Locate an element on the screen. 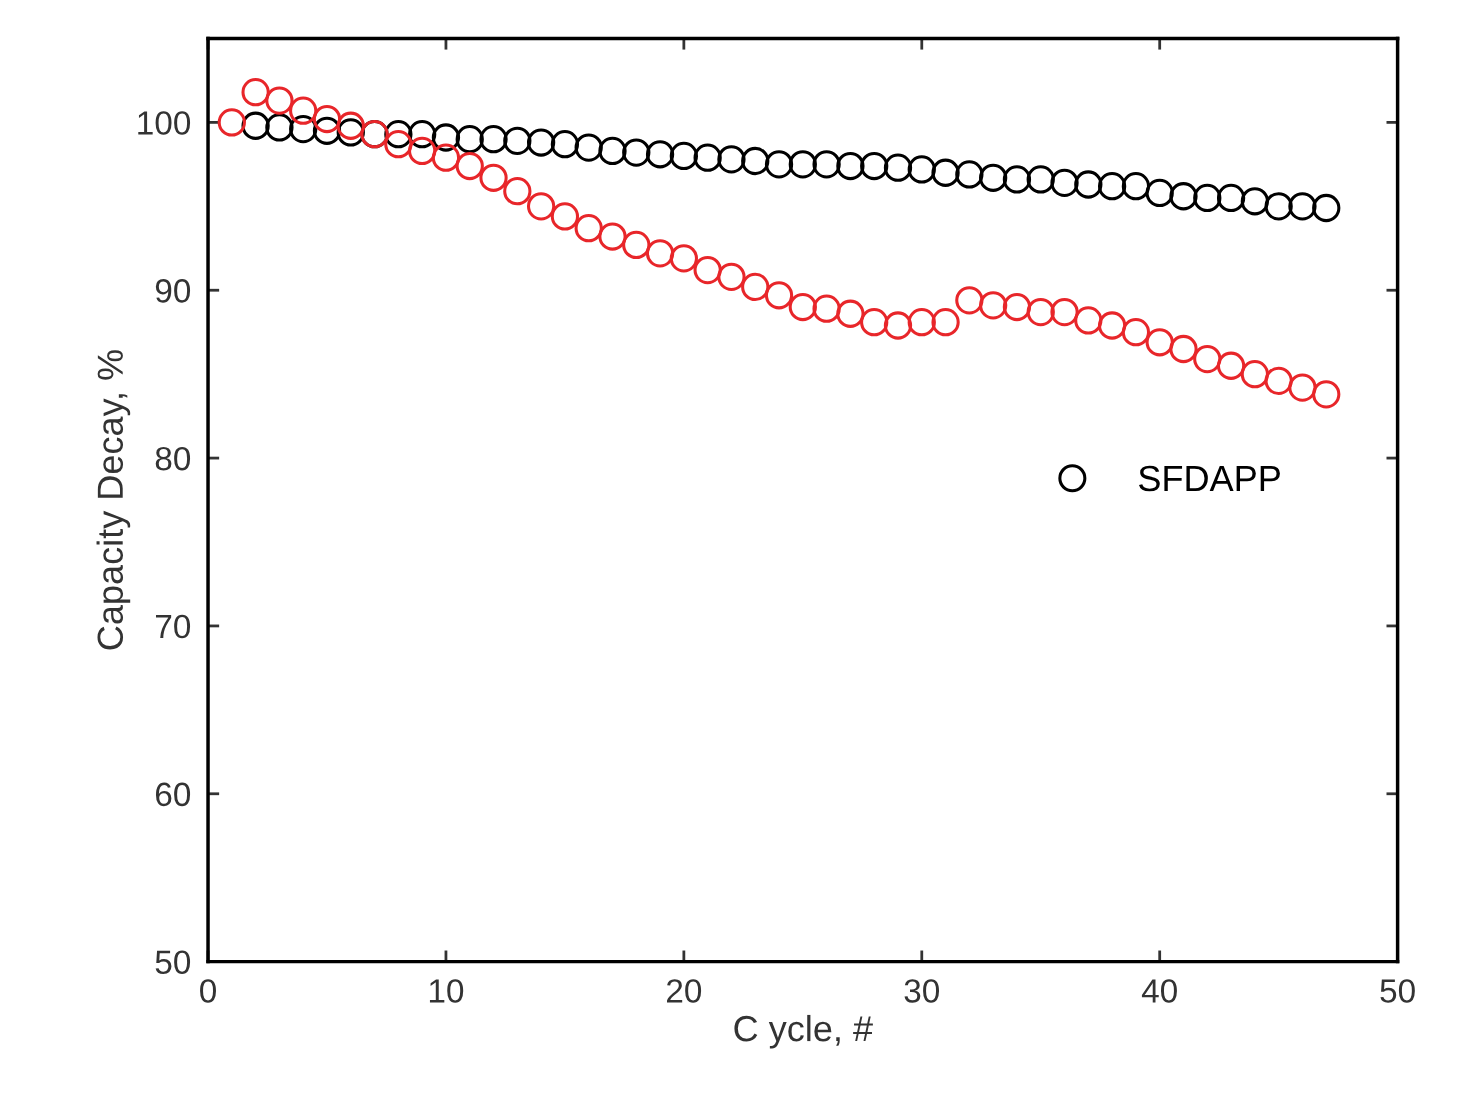 The image size is (1465, 1099). x-axis-title: C ycle, # is located at coordinates (803, 1031).